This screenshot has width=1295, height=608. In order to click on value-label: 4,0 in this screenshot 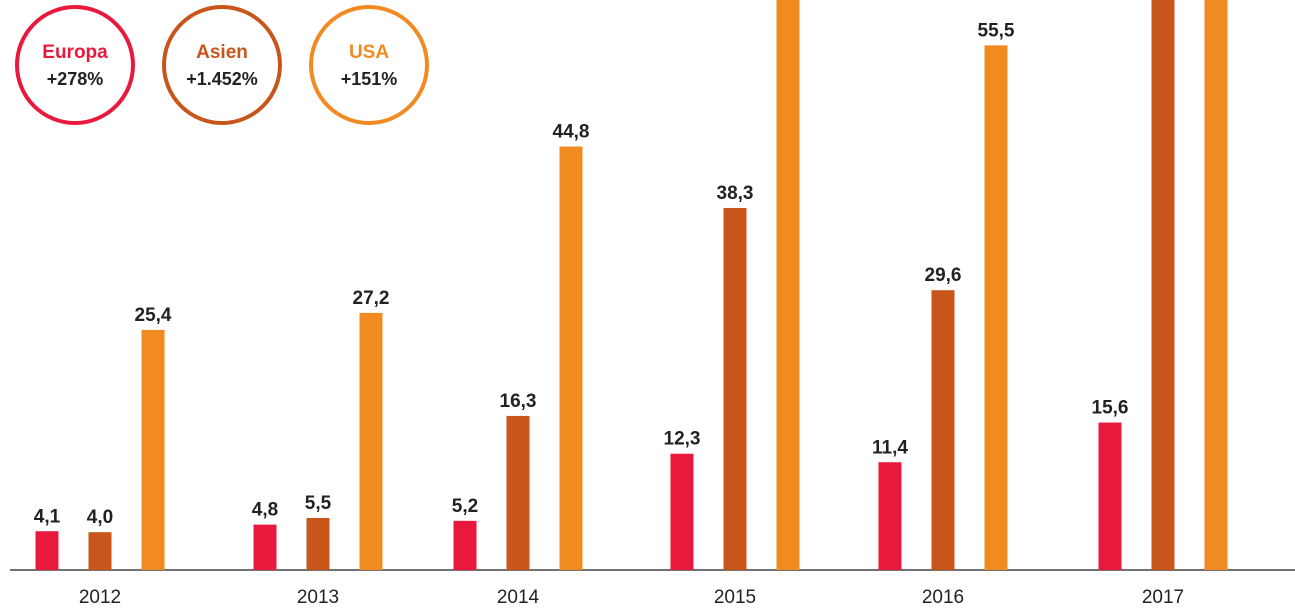, I will do `click(100, 517)`.